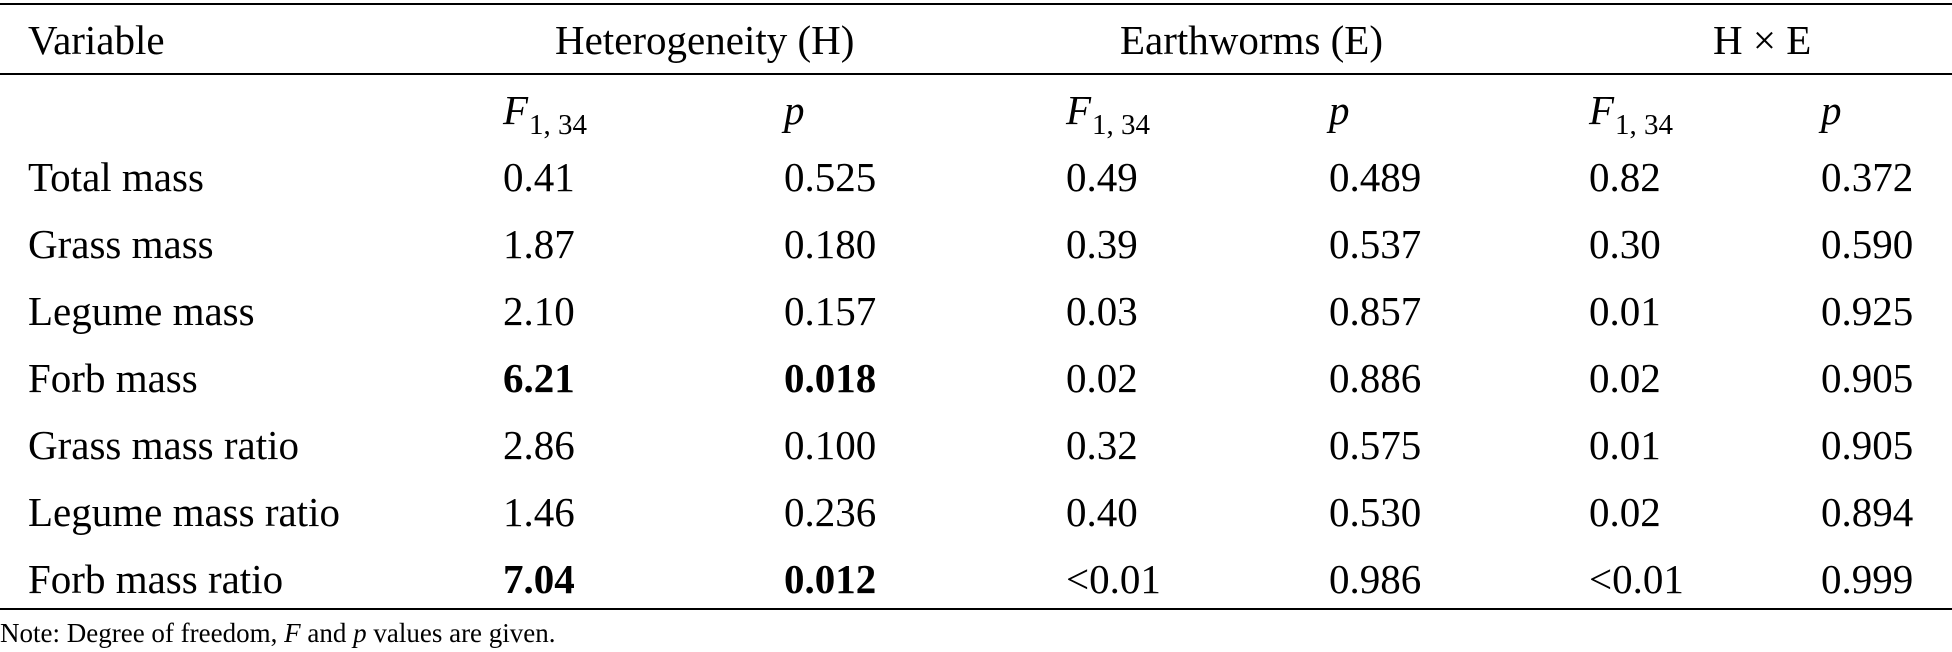  I want to click on row-h-p: 0.157, so click(830, 311).